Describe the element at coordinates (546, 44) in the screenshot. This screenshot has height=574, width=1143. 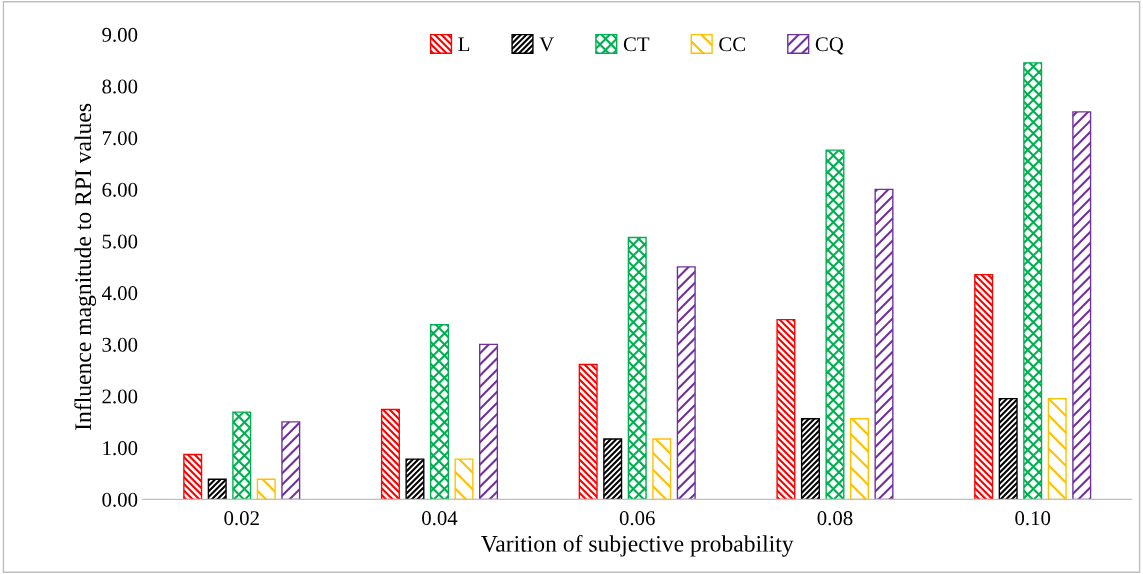
I see `legend-label: V` at that location.